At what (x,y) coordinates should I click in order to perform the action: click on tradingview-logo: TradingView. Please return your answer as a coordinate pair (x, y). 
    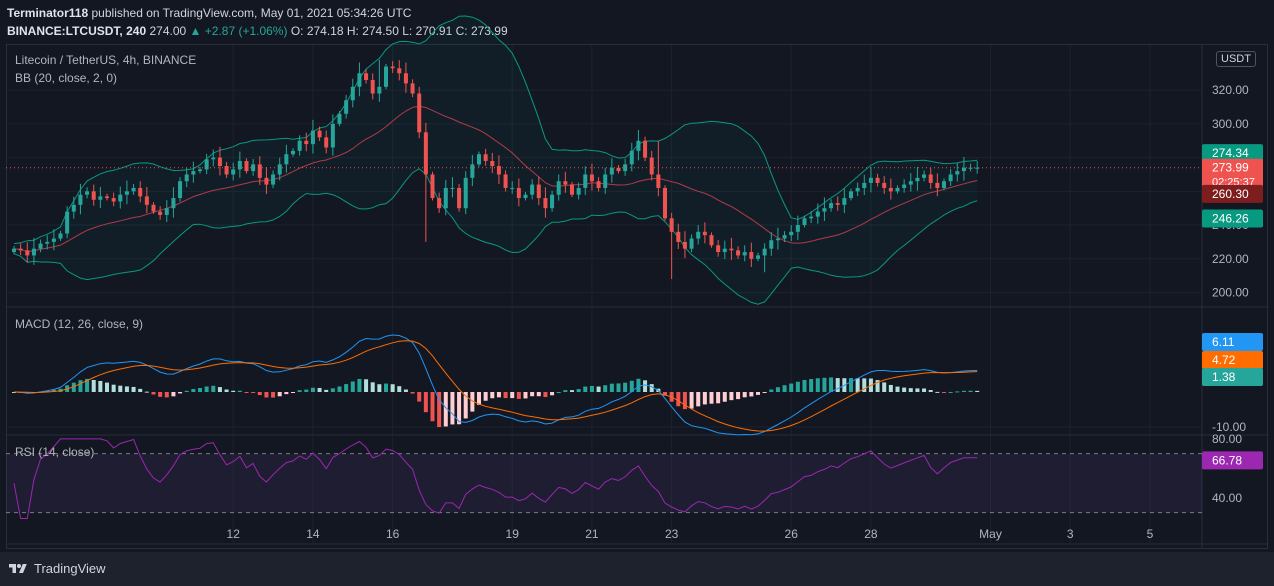
    Looking at the image, I should click on (57, 568).